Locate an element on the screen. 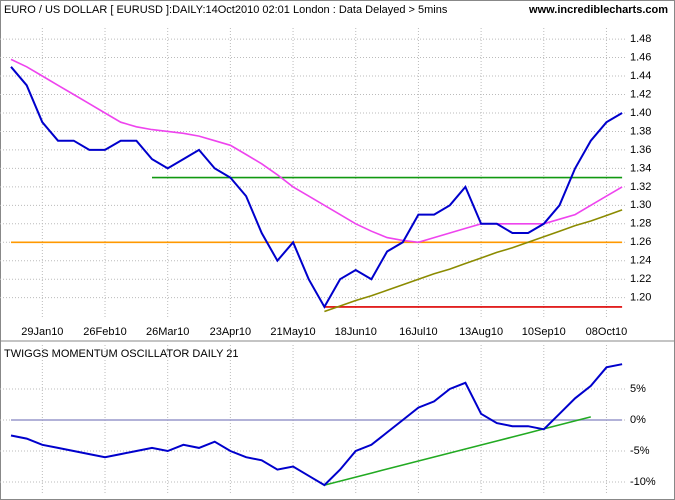  y-tick-label: 0% is located at coordinates (638, 420).